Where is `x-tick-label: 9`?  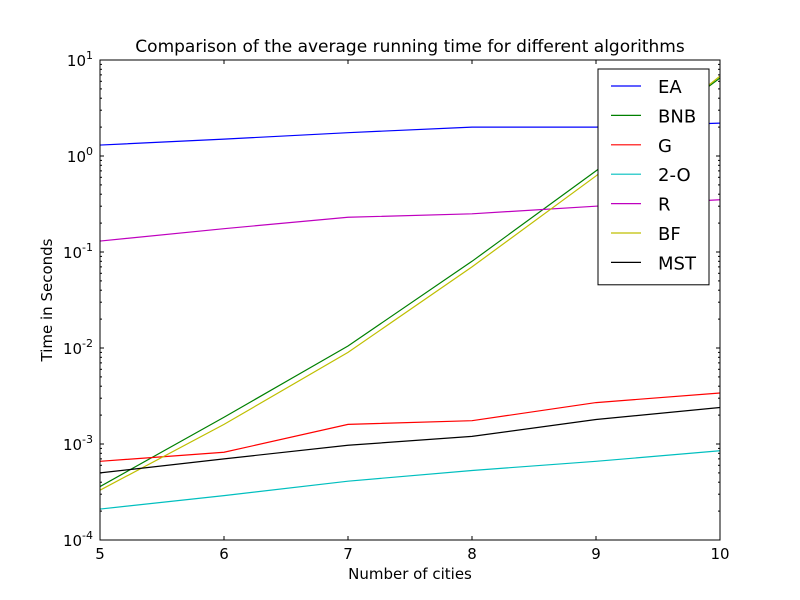
x-tick-label: 9 is located at coordinates (596, 554).